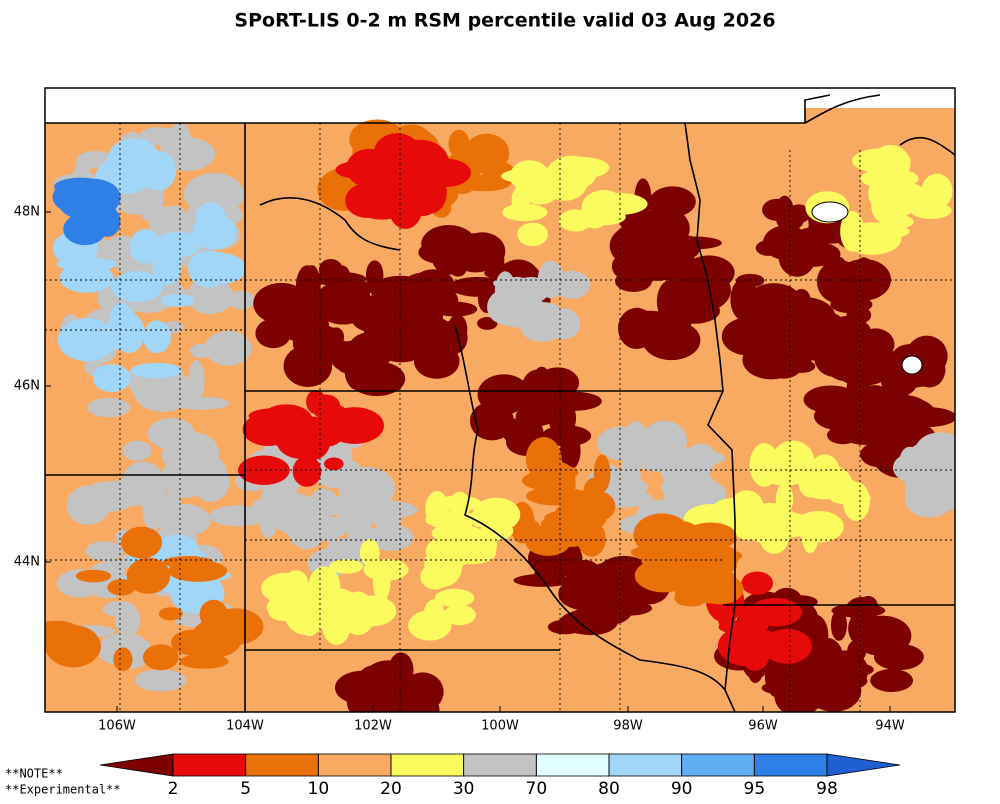 Image resolution: width=1000 pixels, height=804 pixels. Describe the element at coordinates (710, 417) in the screenshot. I see `red-river-border` at that location.